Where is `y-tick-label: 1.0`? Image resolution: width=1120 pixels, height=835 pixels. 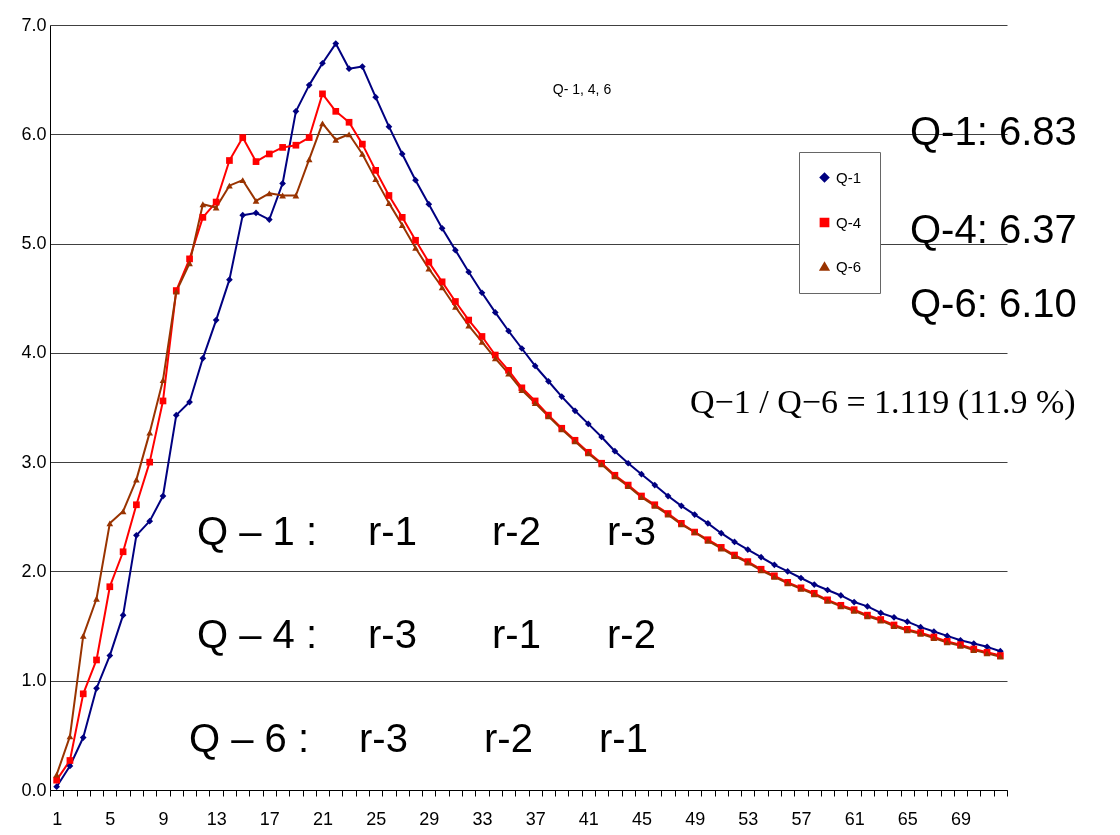
y-tick-label: 1.0 is located at coordinates (34, 680).